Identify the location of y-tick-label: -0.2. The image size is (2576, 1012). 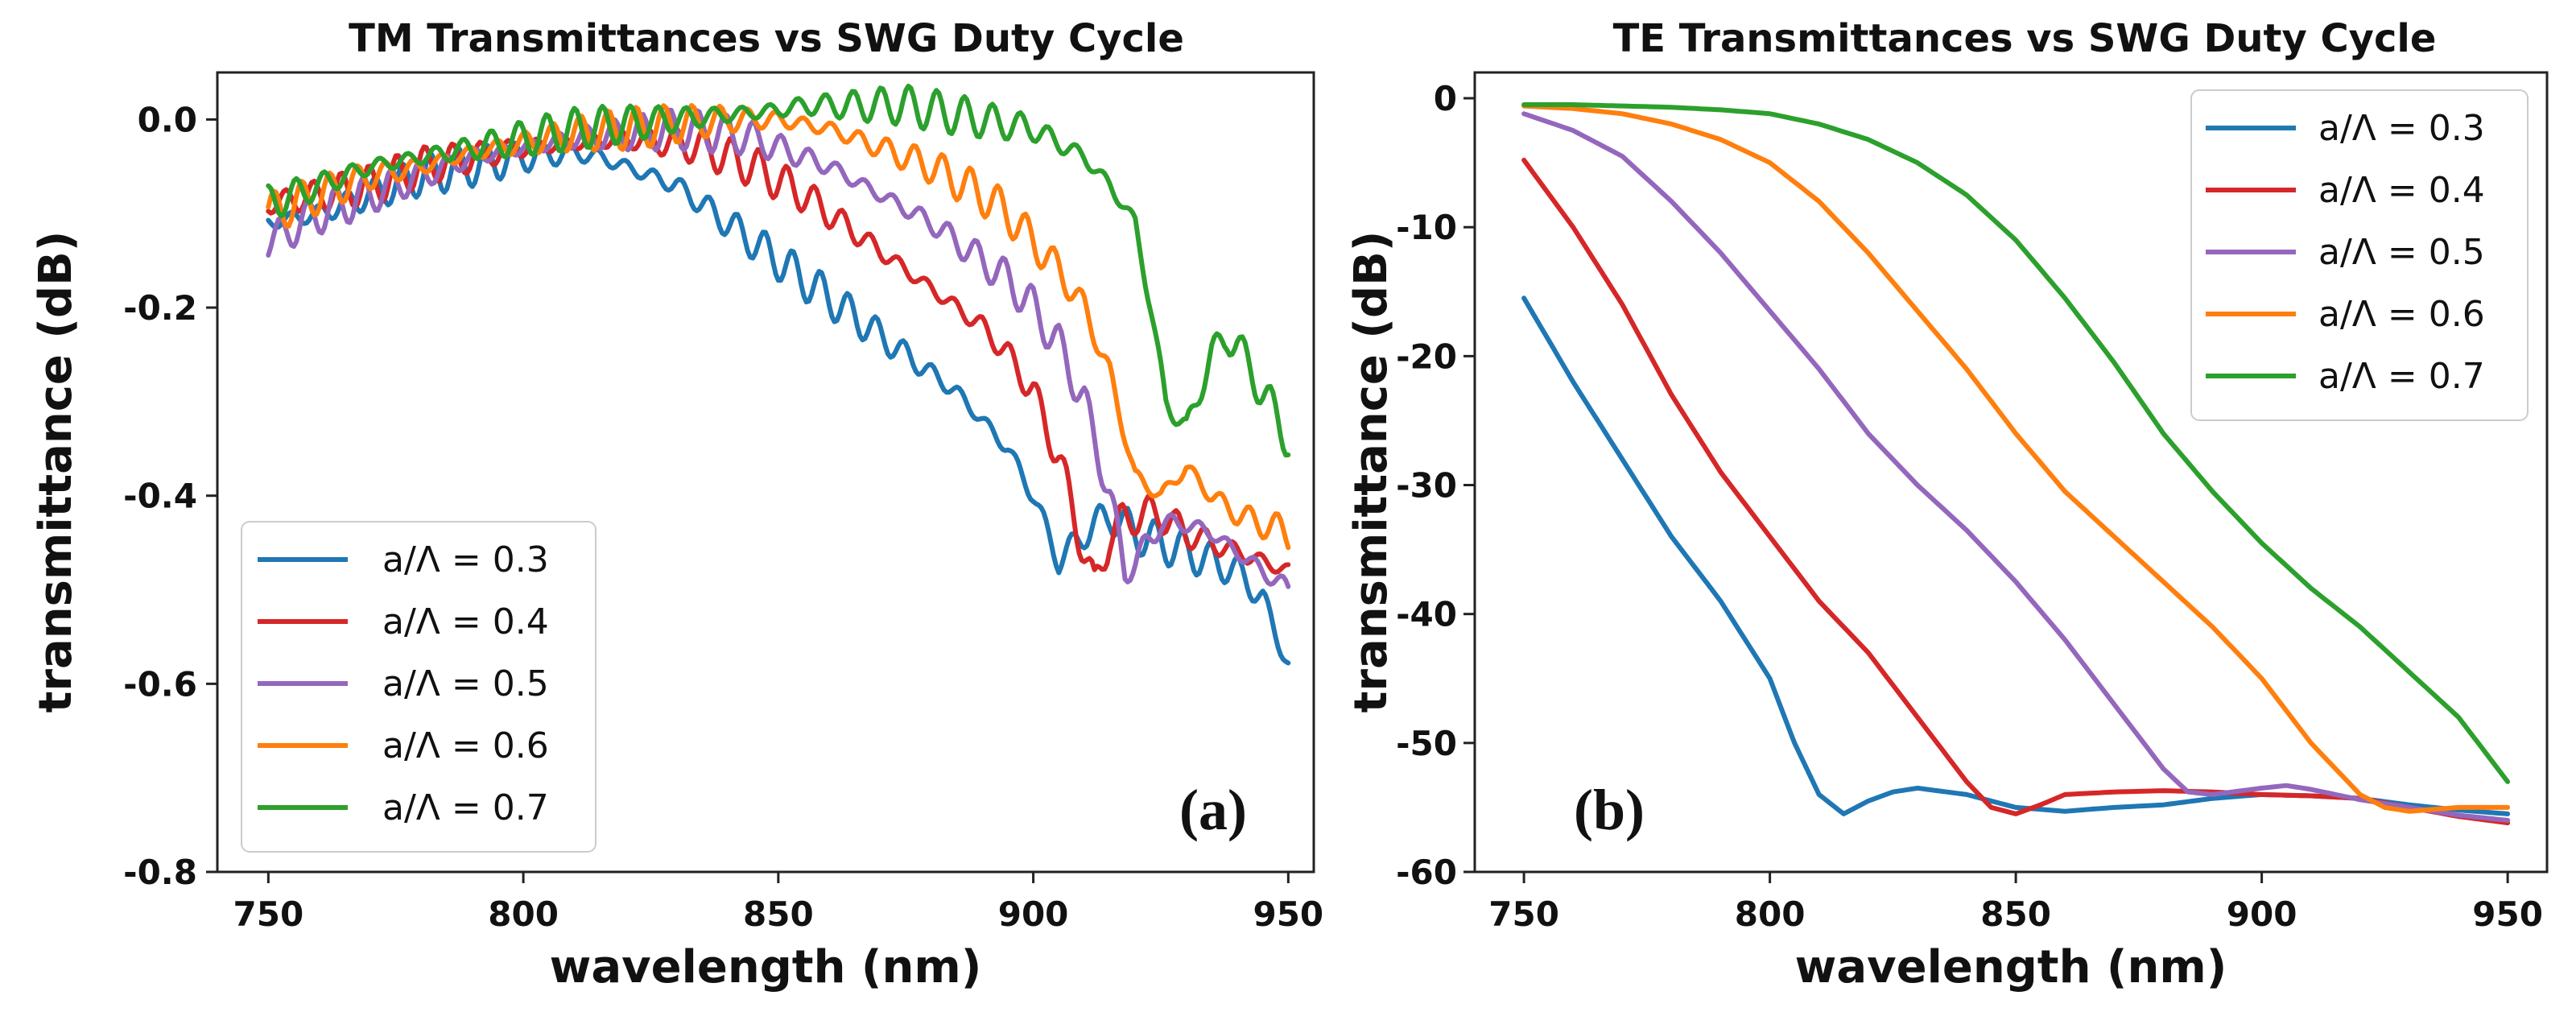
(160, 308).